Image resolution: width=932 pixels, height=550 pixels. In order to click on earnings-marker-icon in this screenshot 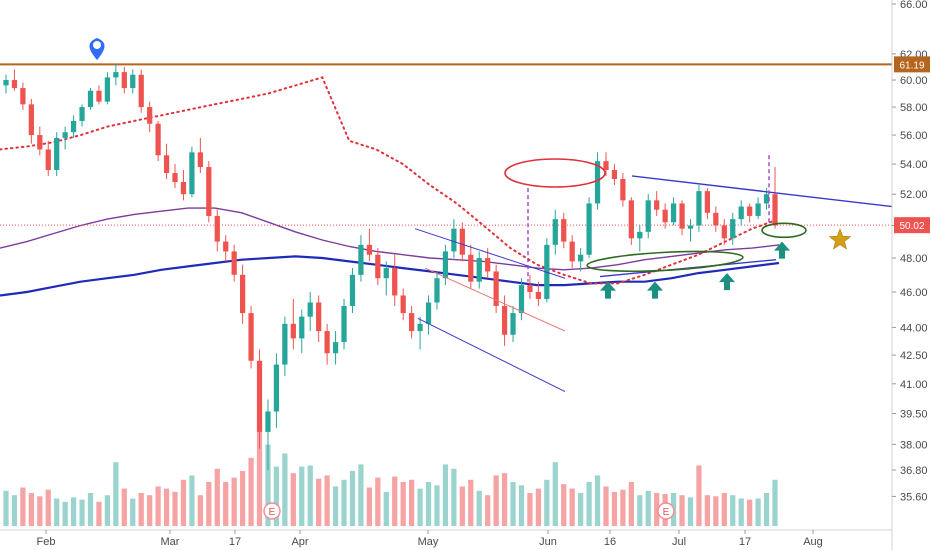, I will do `click(272, 511)`.